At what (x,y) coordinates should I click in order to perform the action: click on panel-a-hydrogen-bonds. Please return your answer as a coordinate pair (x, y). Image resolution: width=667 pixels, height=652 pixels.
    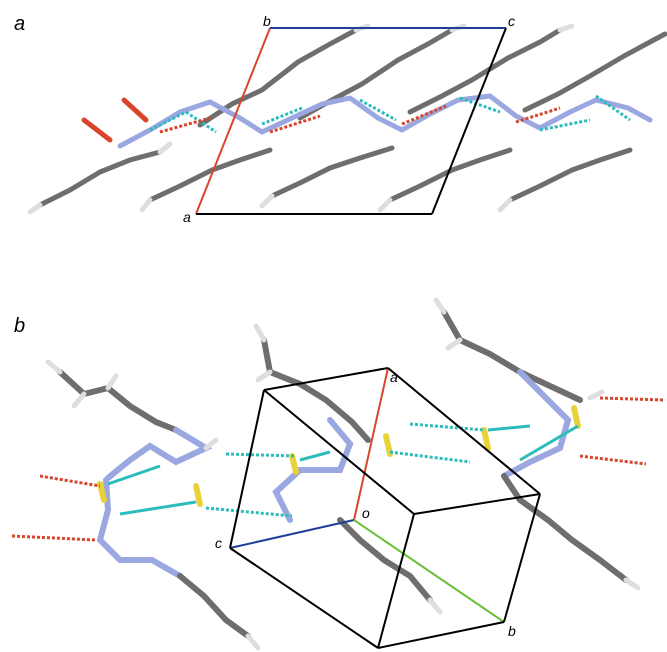
    Looking at the image, I should click on (390, 114).